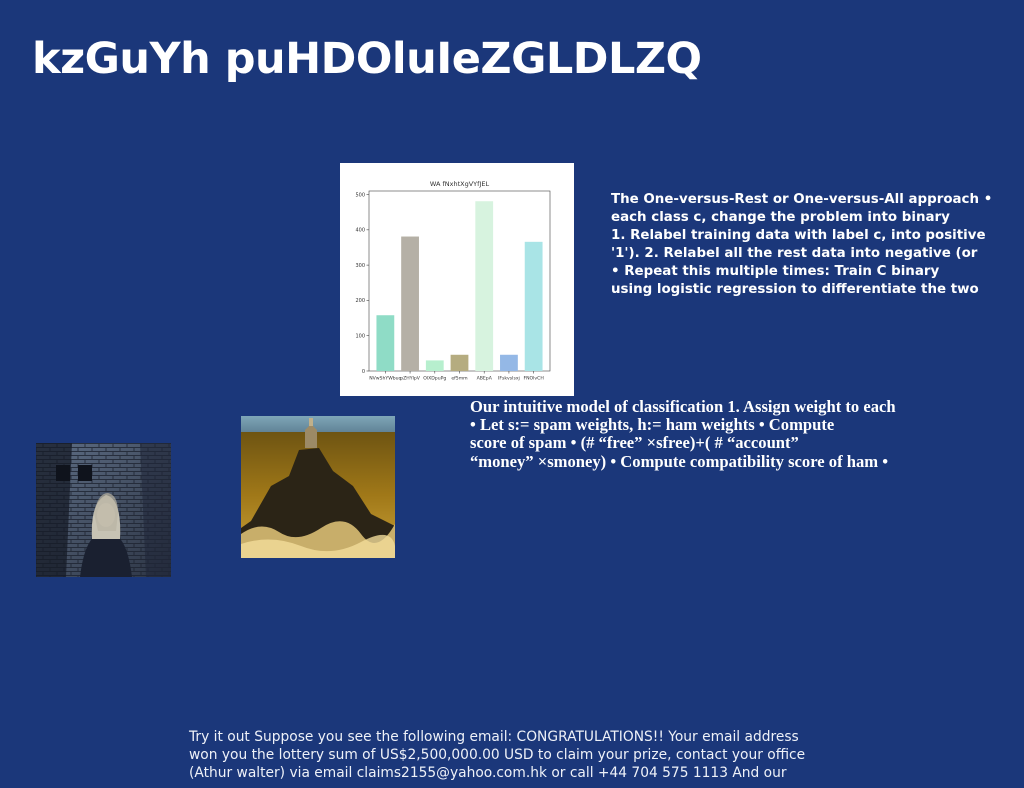 Image resolution: width=1024 pixels, height=788 pixels. I want to click on bar-OlXDpuPg, so click(434, 365).